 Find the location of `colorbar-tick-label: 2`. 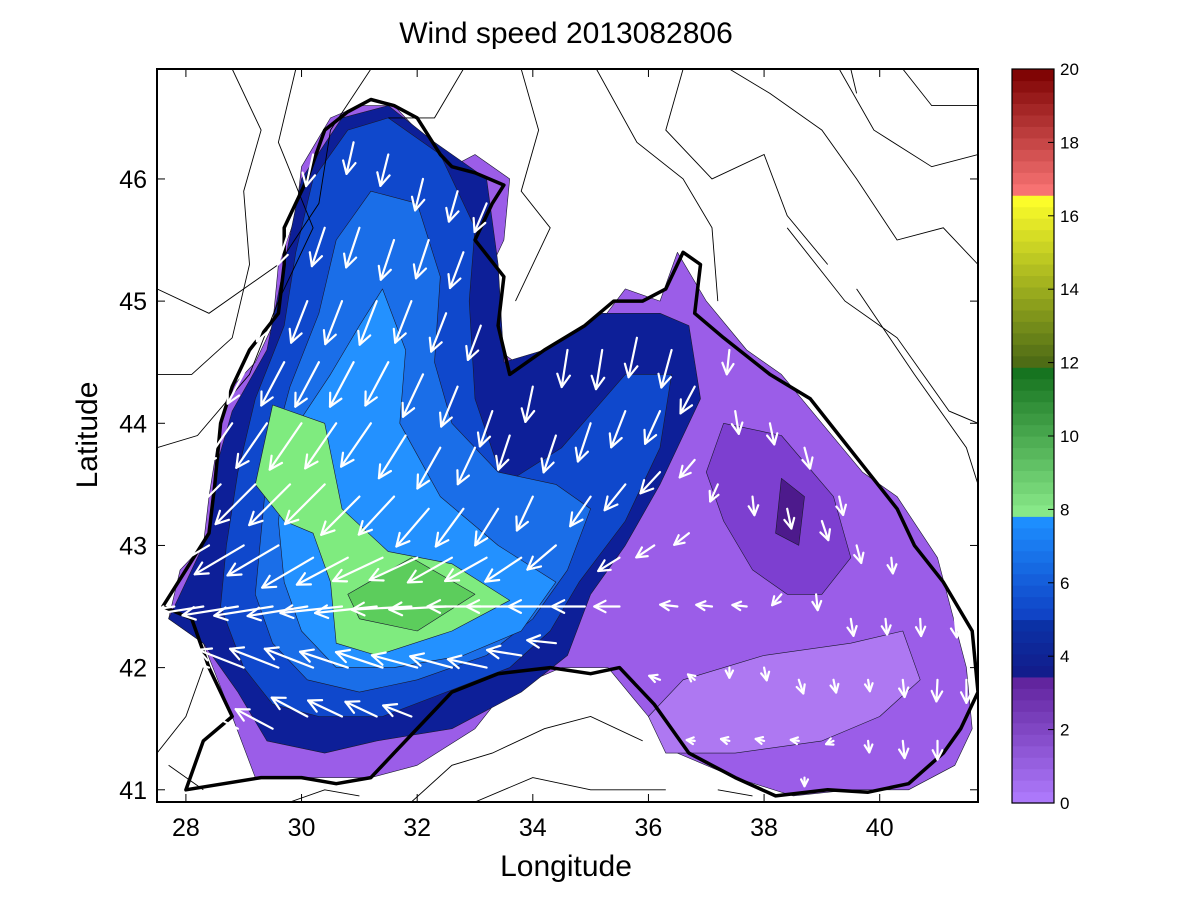

colorbar-tick-label: 2 is located at coordinates (1064, 730).